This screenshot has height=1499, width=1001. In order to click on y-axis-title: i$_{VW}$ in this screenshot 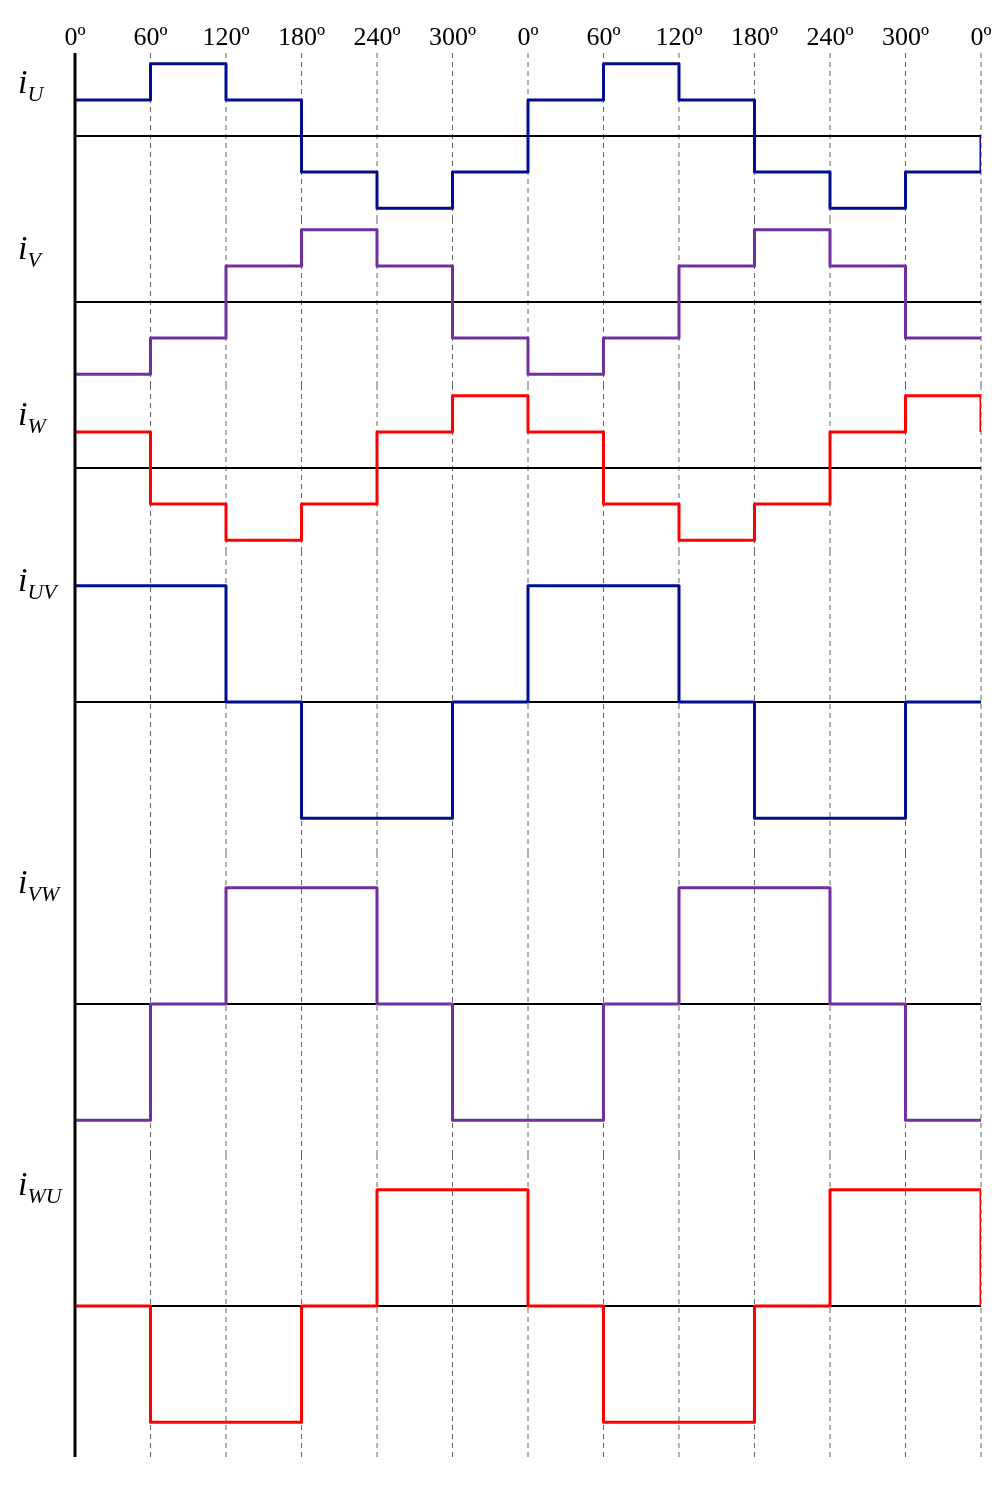, I will do `click(39, 884)`.